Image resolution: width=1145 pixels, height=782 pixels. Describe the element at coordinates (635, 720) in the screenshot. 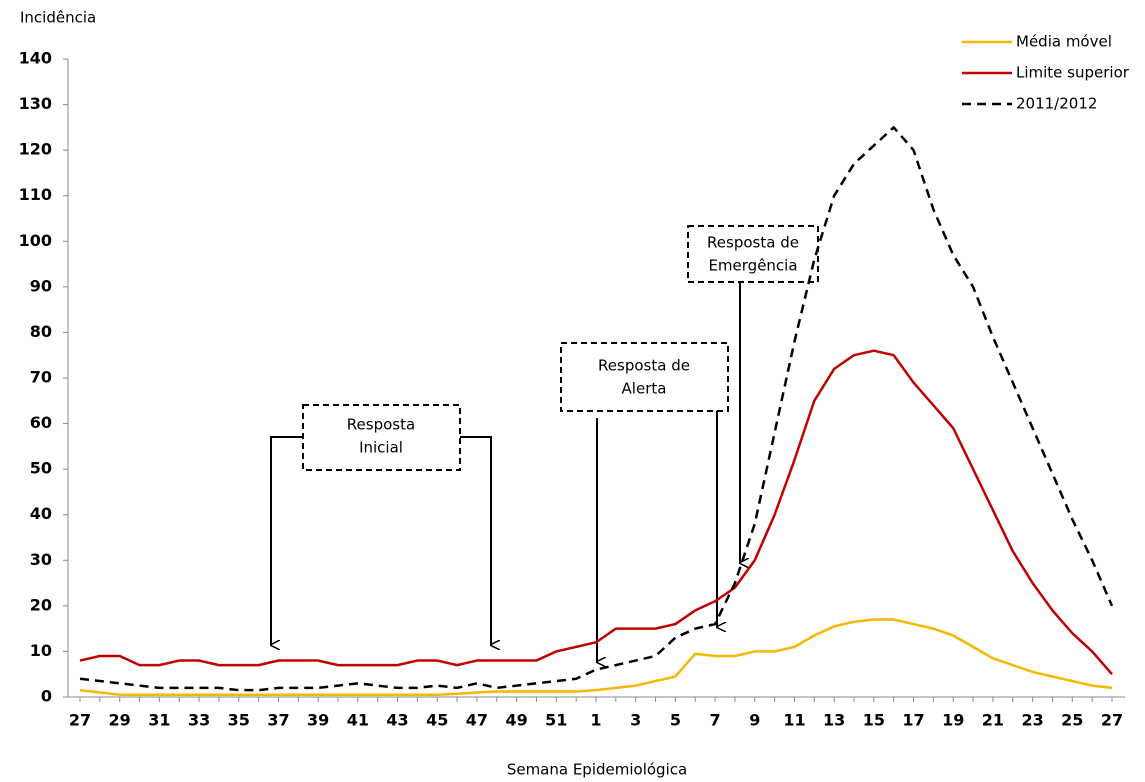

I see `x-tick-label: 3` at that location.